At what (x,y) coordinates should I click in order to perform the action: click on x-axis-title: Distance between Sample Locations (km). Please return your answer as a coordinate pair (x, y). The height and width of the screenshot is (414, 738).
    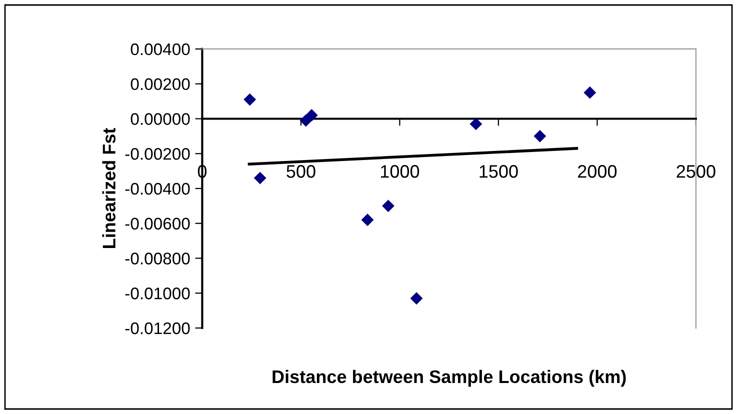
    Looking at the image, I should click on (449, 378).